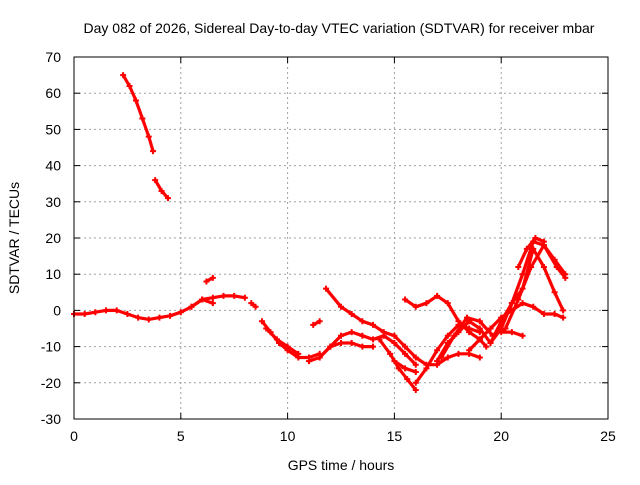 Image resolution: width=640 pixels, height=485 pixels. Describe the element at coordinates (288, 436) in the screenshot. I see `x-tick-label: 10` at that location.